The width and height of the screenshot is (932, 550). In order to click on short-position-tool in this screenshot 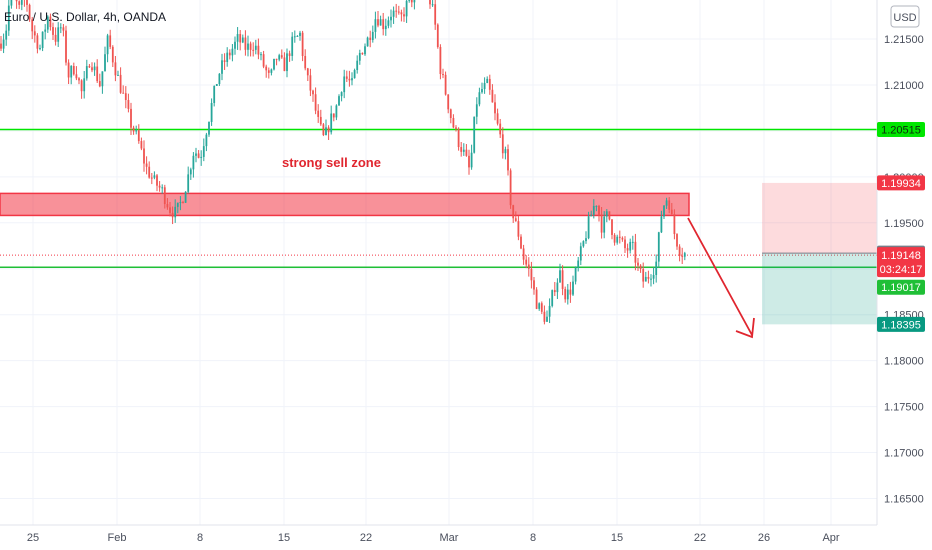, I will do `click(819, 253)`.